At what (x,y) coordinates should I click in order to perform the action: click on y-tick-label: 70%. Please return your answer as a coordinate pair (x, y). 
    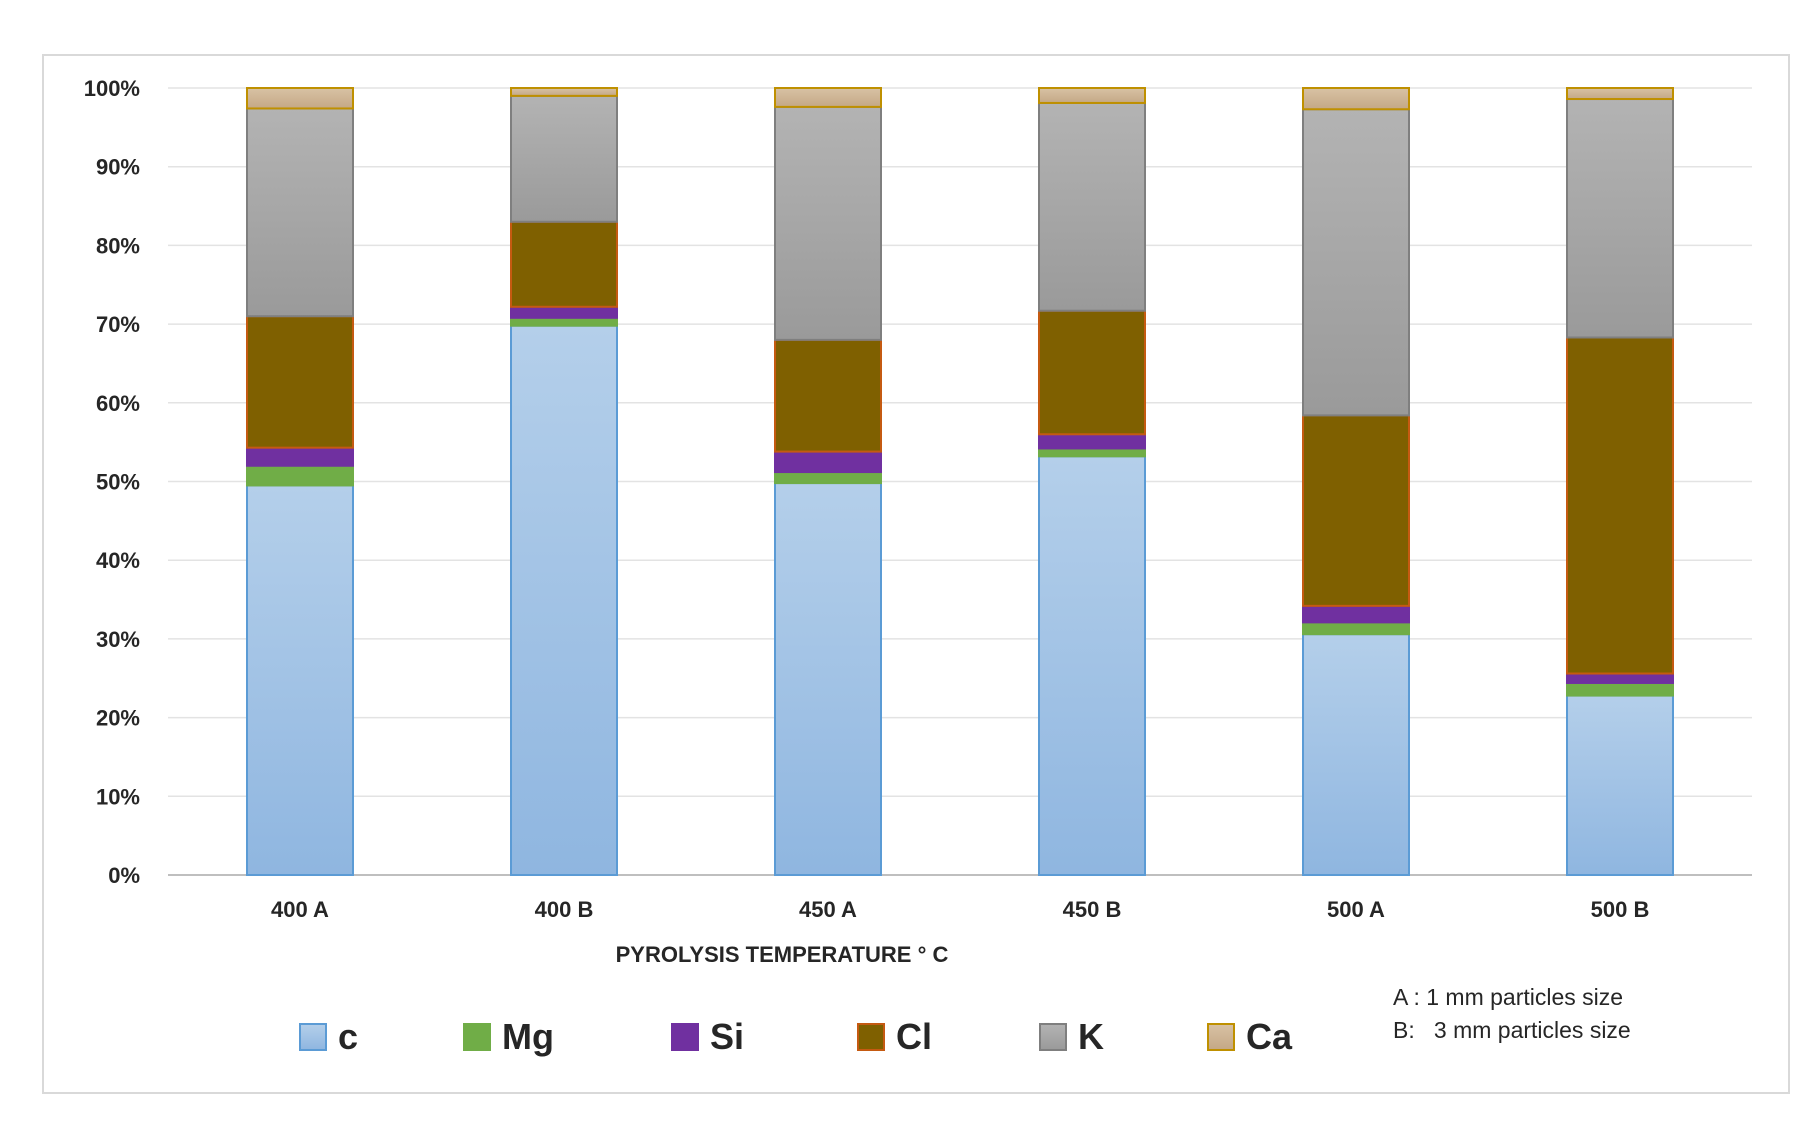
    Looking at the image, I should click on (118, 324).